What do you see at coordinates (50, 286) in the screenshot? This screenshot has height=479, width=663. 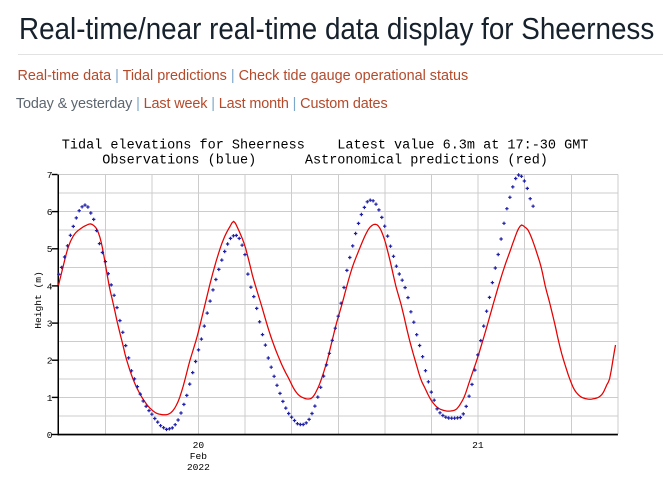 I see `svg-text: 4` at bounding box center [50, 286].